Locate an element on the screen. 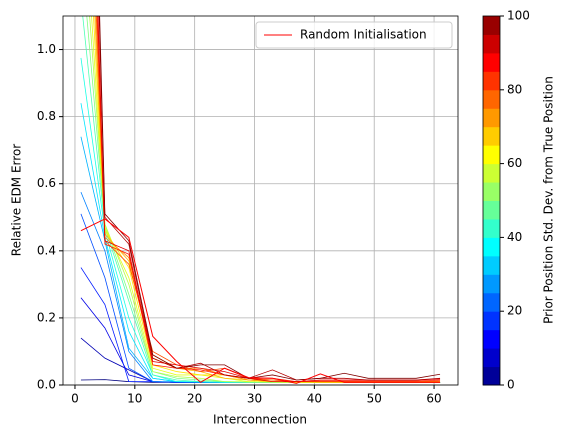 This screenshot has height=438, width=567. y-tick-label: 0.0 is located at coordinates (46, 385).